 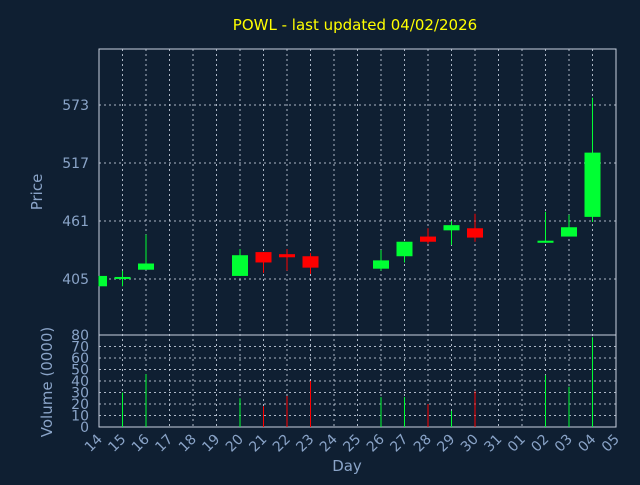 I want to click on x-tick-label: 20, so click(x=235, y=444).